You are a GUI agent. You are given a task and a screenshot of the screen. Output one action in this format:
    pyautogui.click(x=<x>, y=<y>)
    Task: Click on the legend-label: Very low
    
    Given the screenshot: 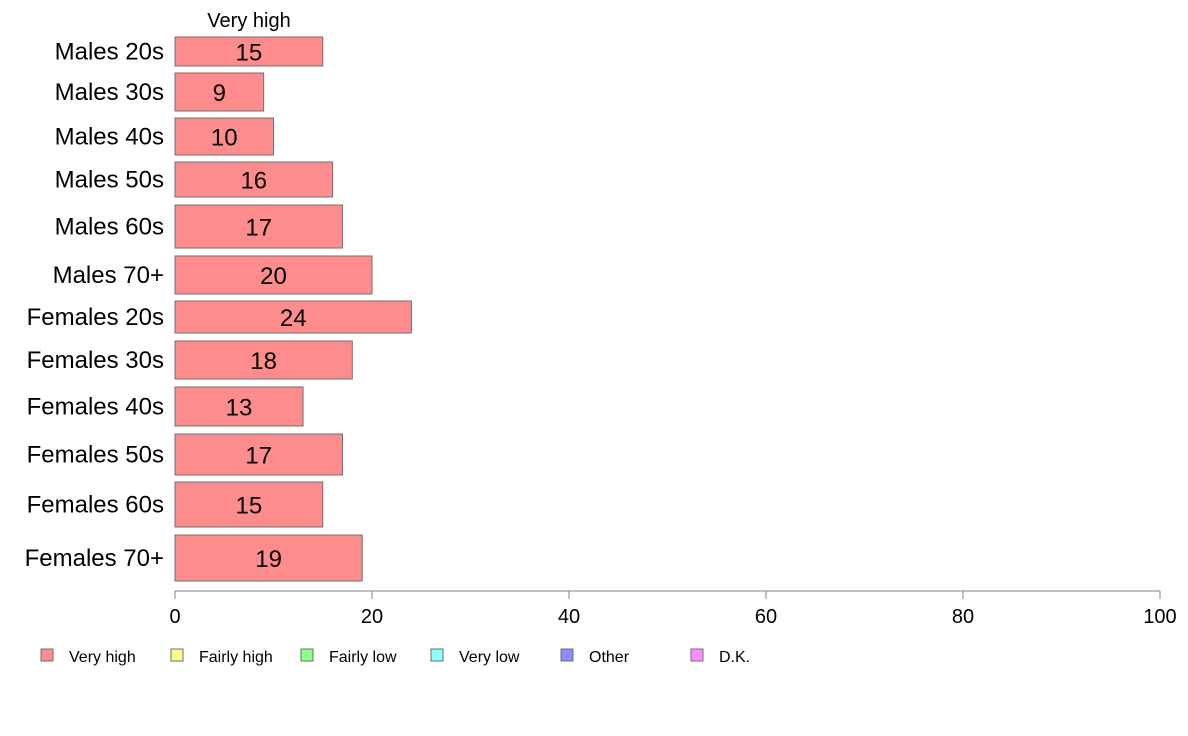 What is the action you would take?
    pyautogui.click(x=489, y=657)
    